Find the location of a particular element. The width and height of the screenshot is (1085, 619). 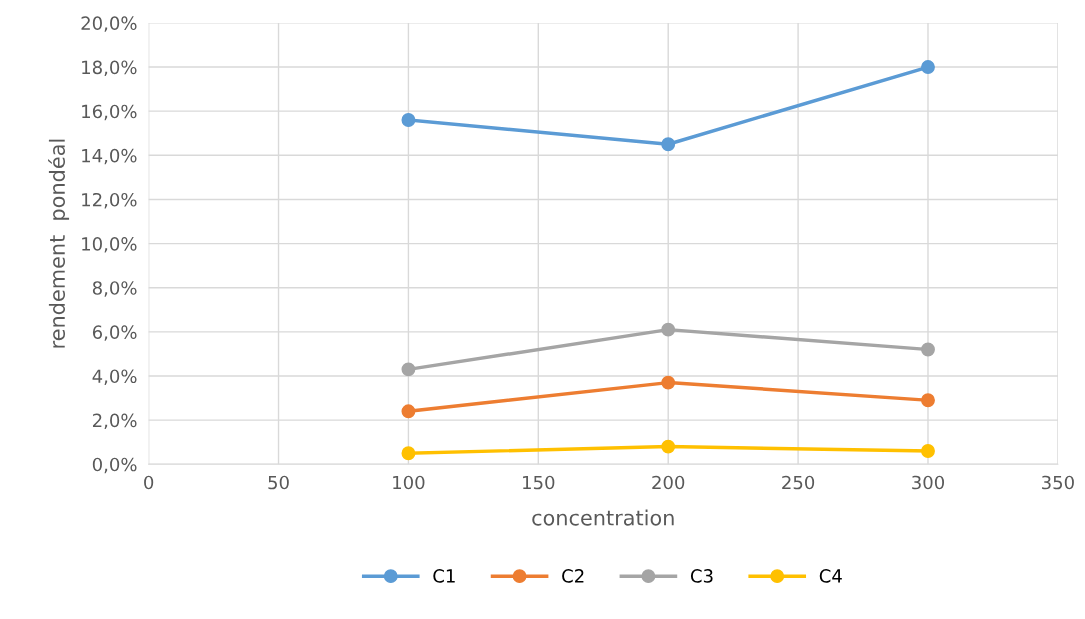

legend-label: C2 is located at coordinates (573, 576).